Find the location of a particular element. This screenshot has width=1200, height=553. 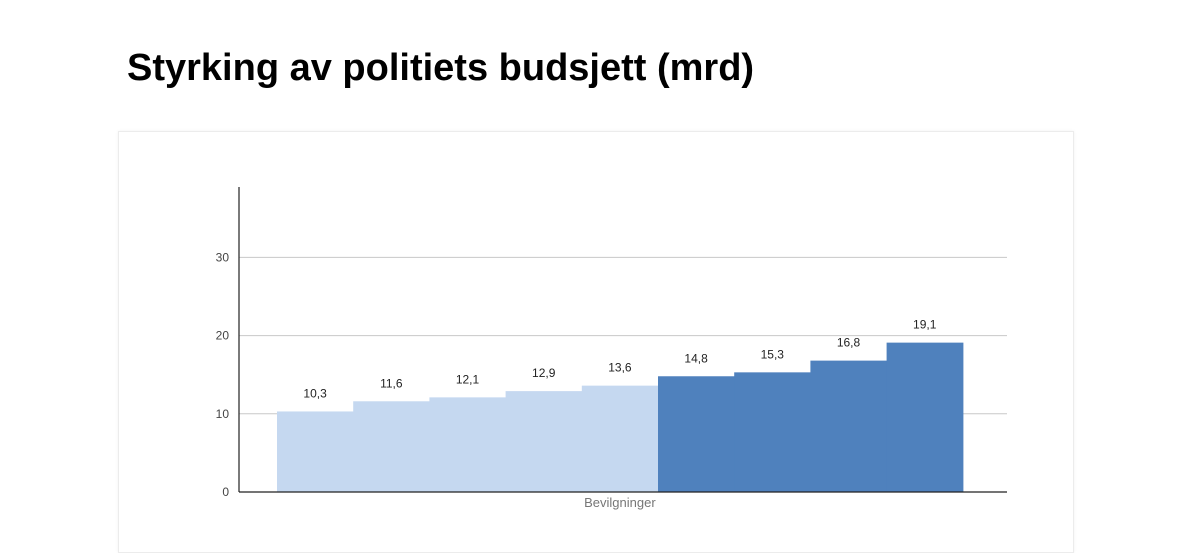

value-labels: 10,3 11,6 12,1 12,9 13,6 14,8 15,3 16,8 19,1 is located at coordinates (619, 359).